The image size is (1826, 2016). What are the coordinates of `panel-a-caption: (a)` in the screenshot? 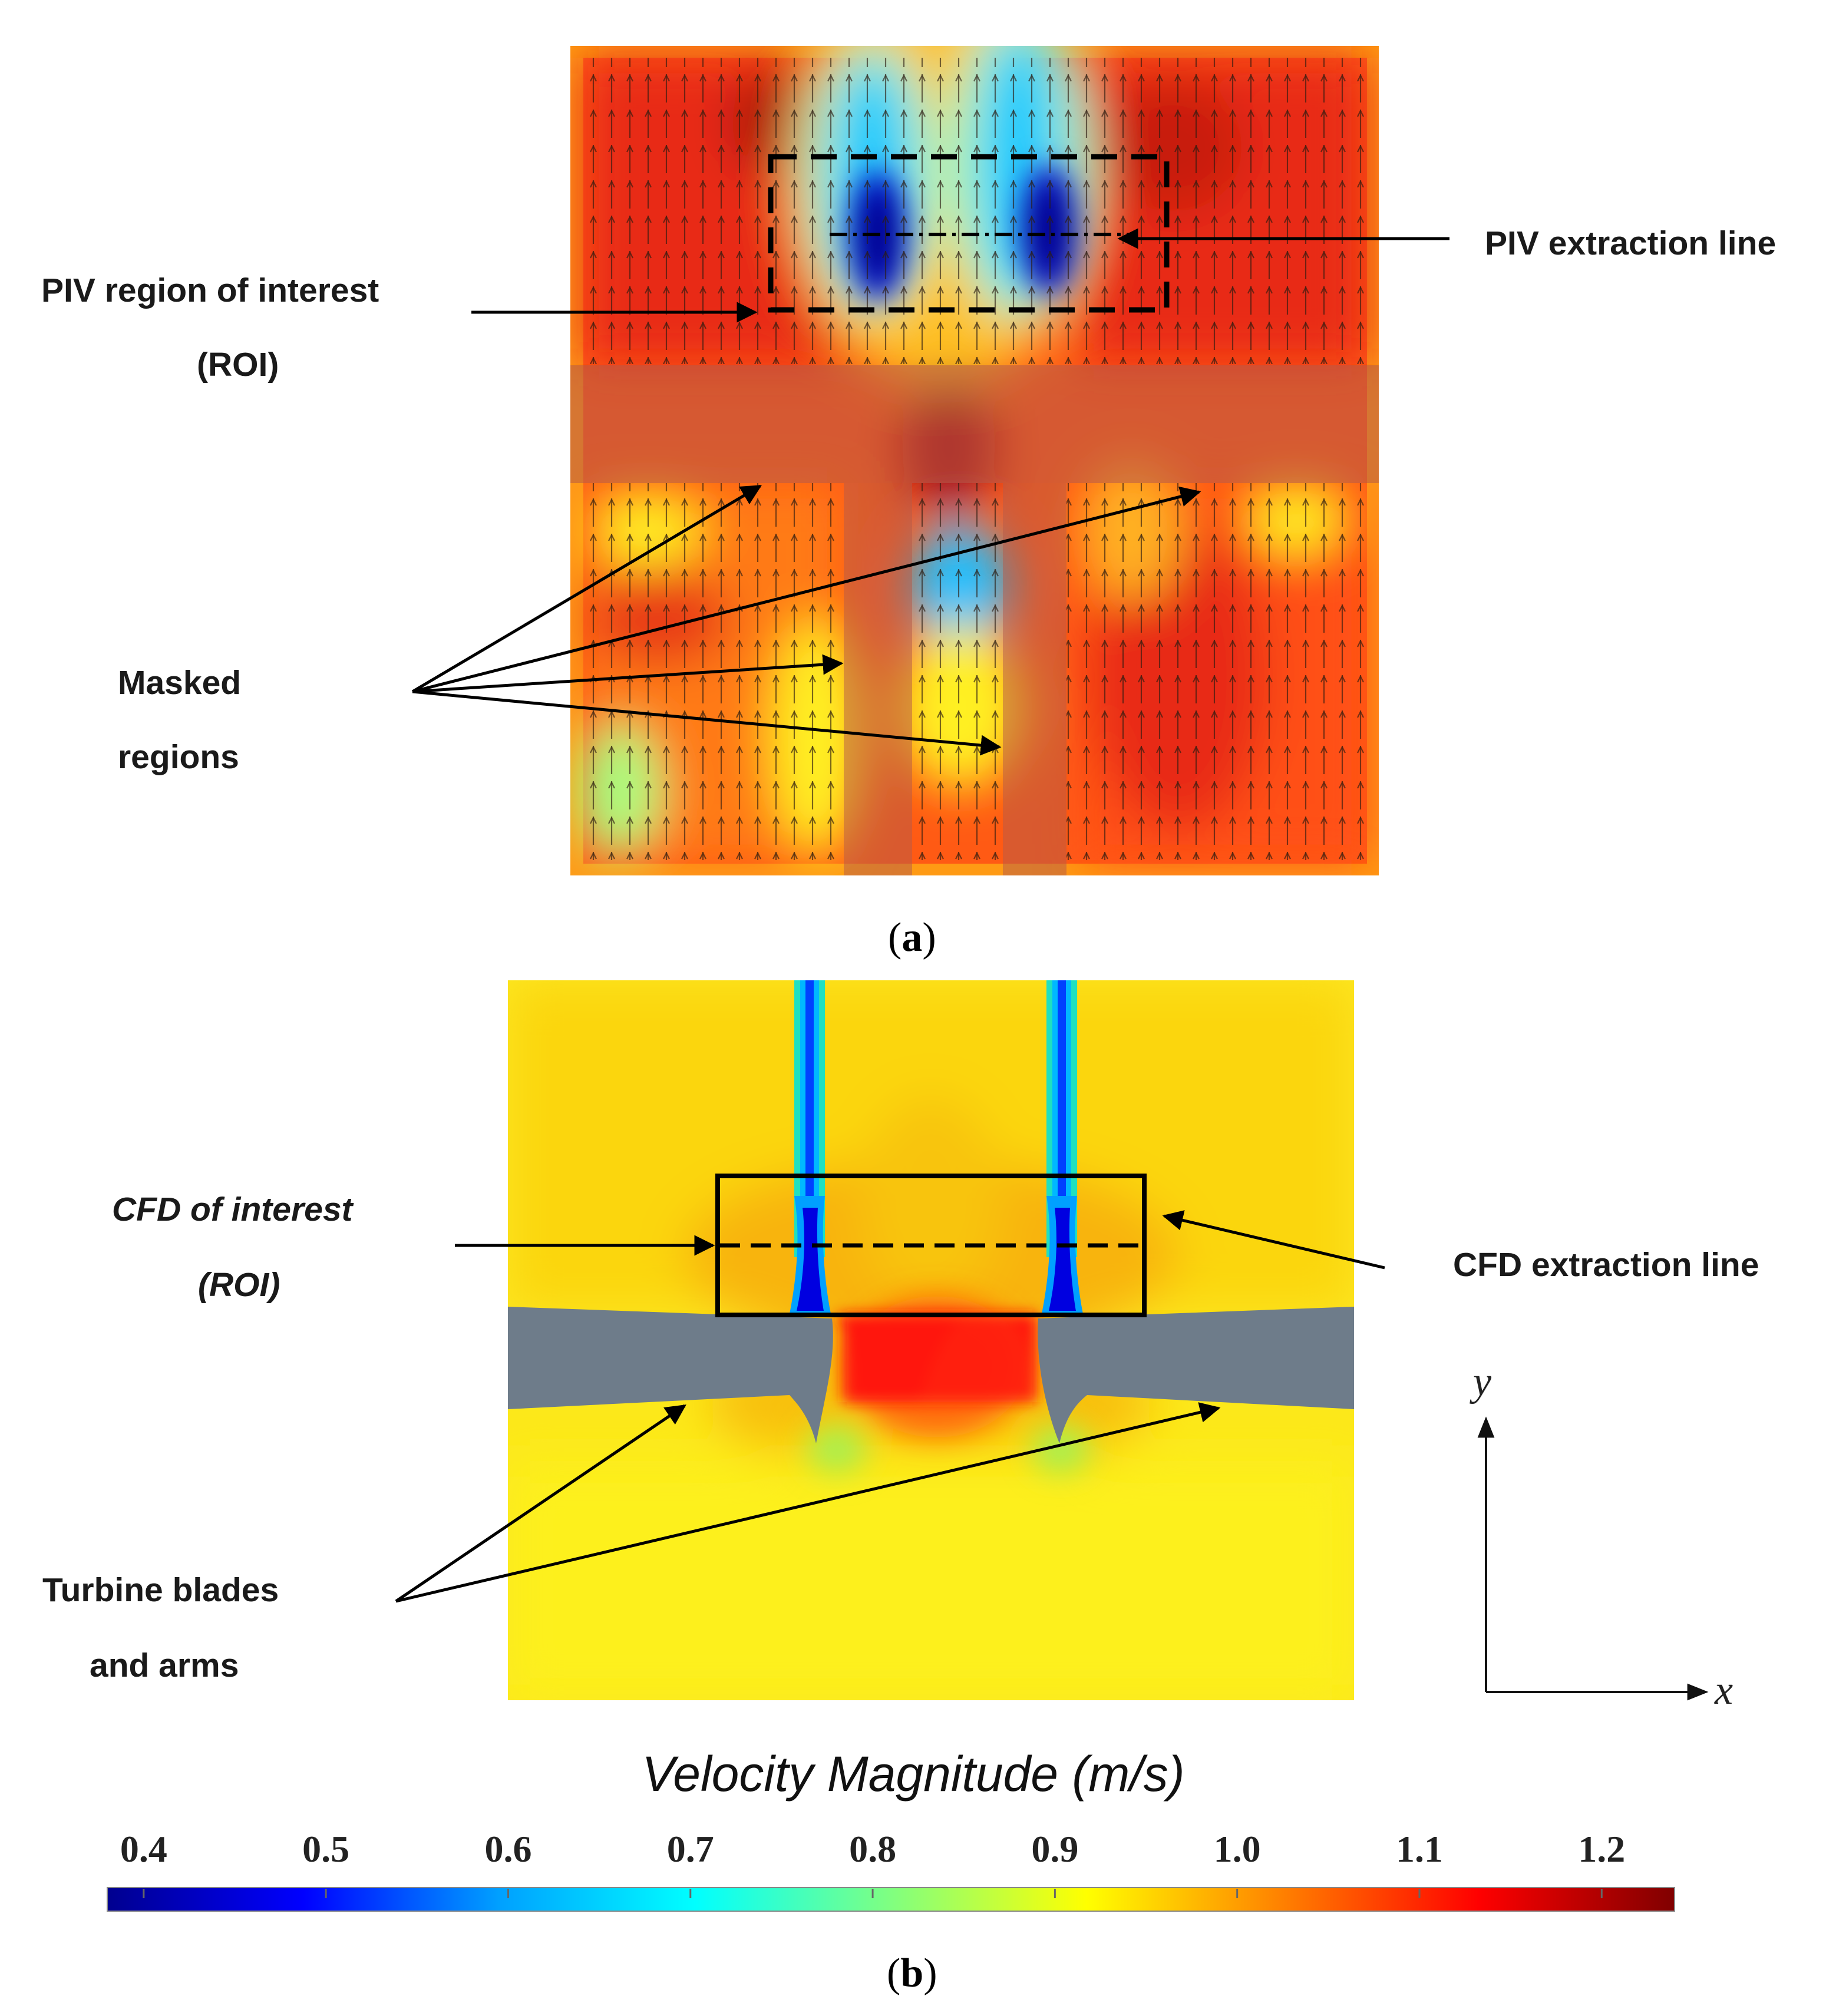 It's located at (912, 937).